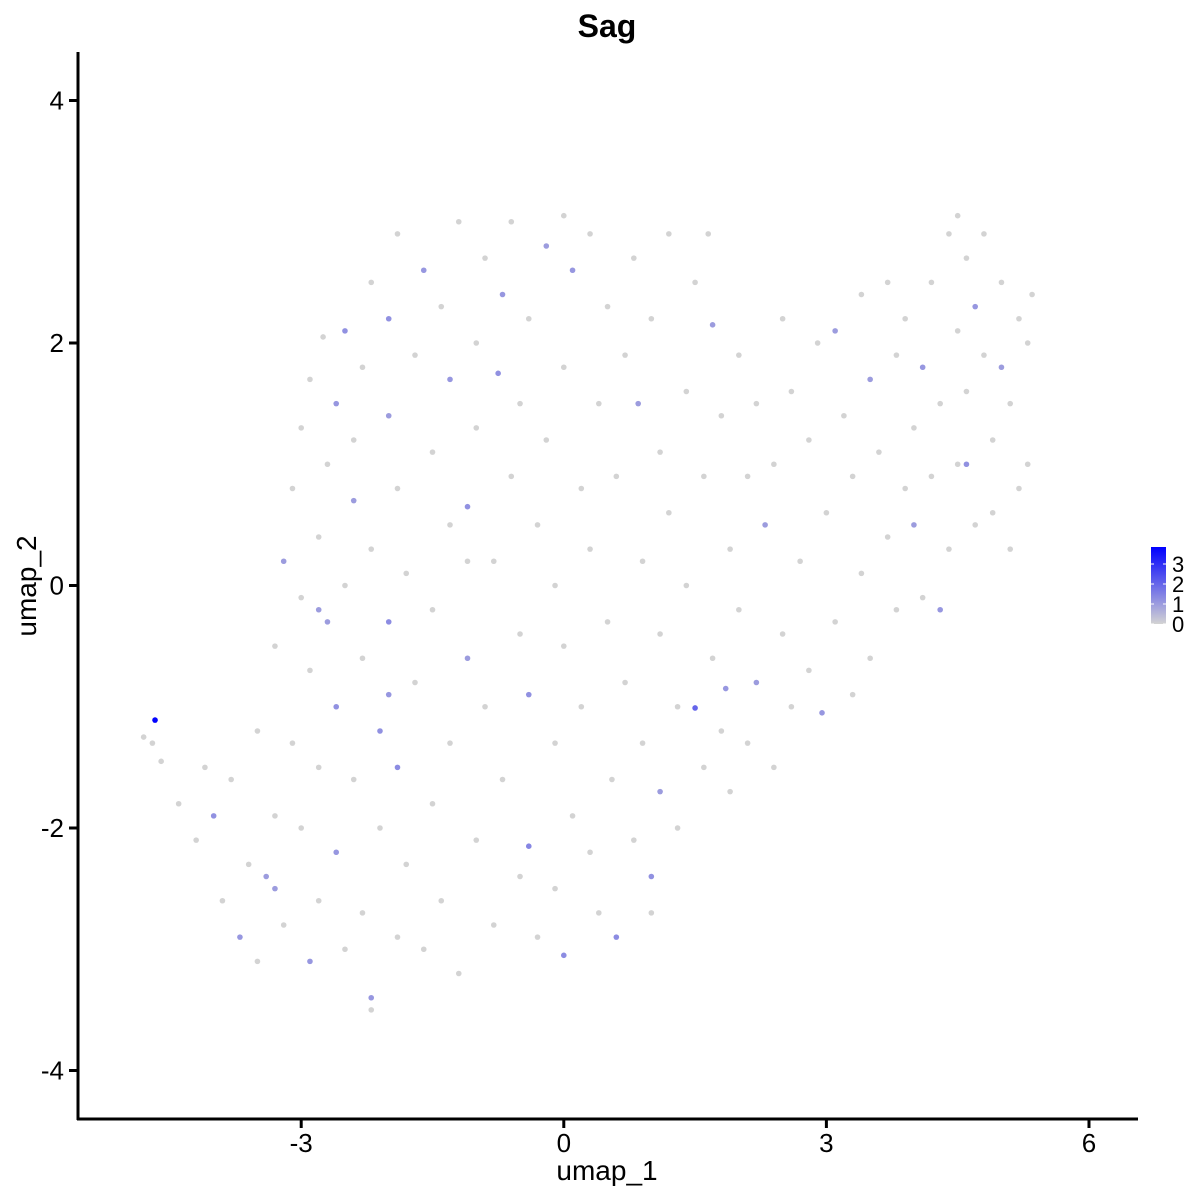 The height and width of the screenshot is (1200, 1200). Describe the element at coordinates (1158, 585) in the screenshot. I see `colorbar` at that location.